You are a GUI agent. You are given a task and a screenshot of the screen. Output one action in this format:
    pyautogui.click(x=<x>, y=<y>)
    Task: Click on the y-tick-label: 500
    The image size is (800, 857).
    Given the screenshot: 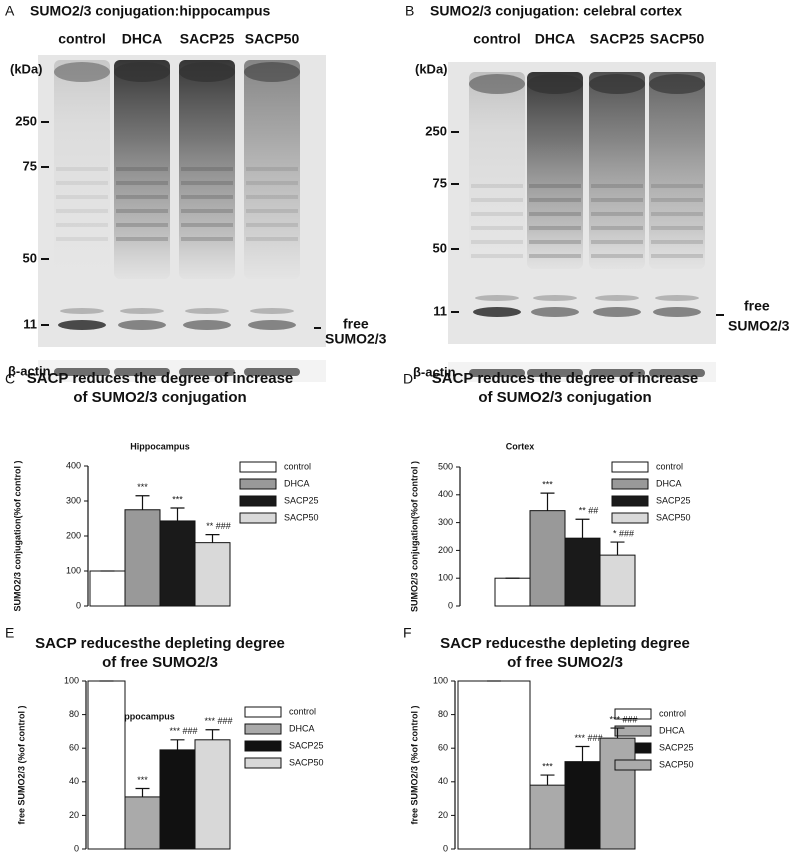 What is the action you would take?
    pyautogui.click(x=445, y=466)
    